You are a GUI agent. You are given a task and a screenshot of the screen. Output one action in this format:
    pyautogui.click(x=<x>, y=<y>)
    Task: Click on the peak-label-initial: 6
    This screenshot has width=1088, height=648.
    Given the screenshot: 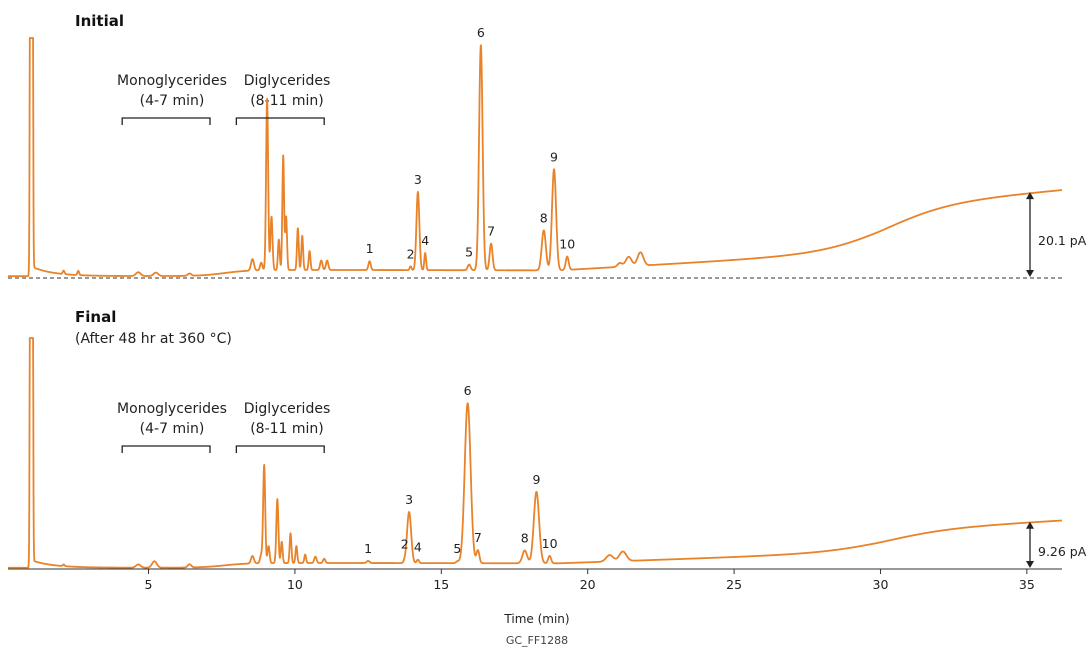 What is the action you would take?
    pyautogui.click(x=481, y=32)
    